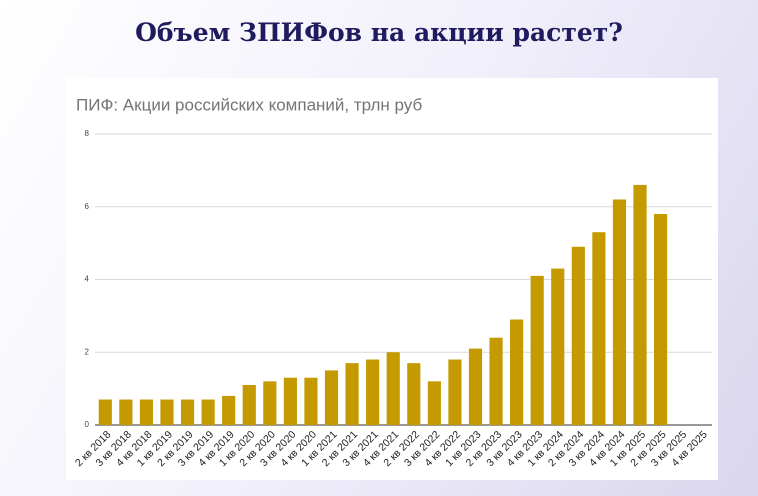 The height and width of the screenshot is (496, 758). Describe the element at coordinates (87, 279) in the screenshot. I see `y-tick-label: 4` at that location.